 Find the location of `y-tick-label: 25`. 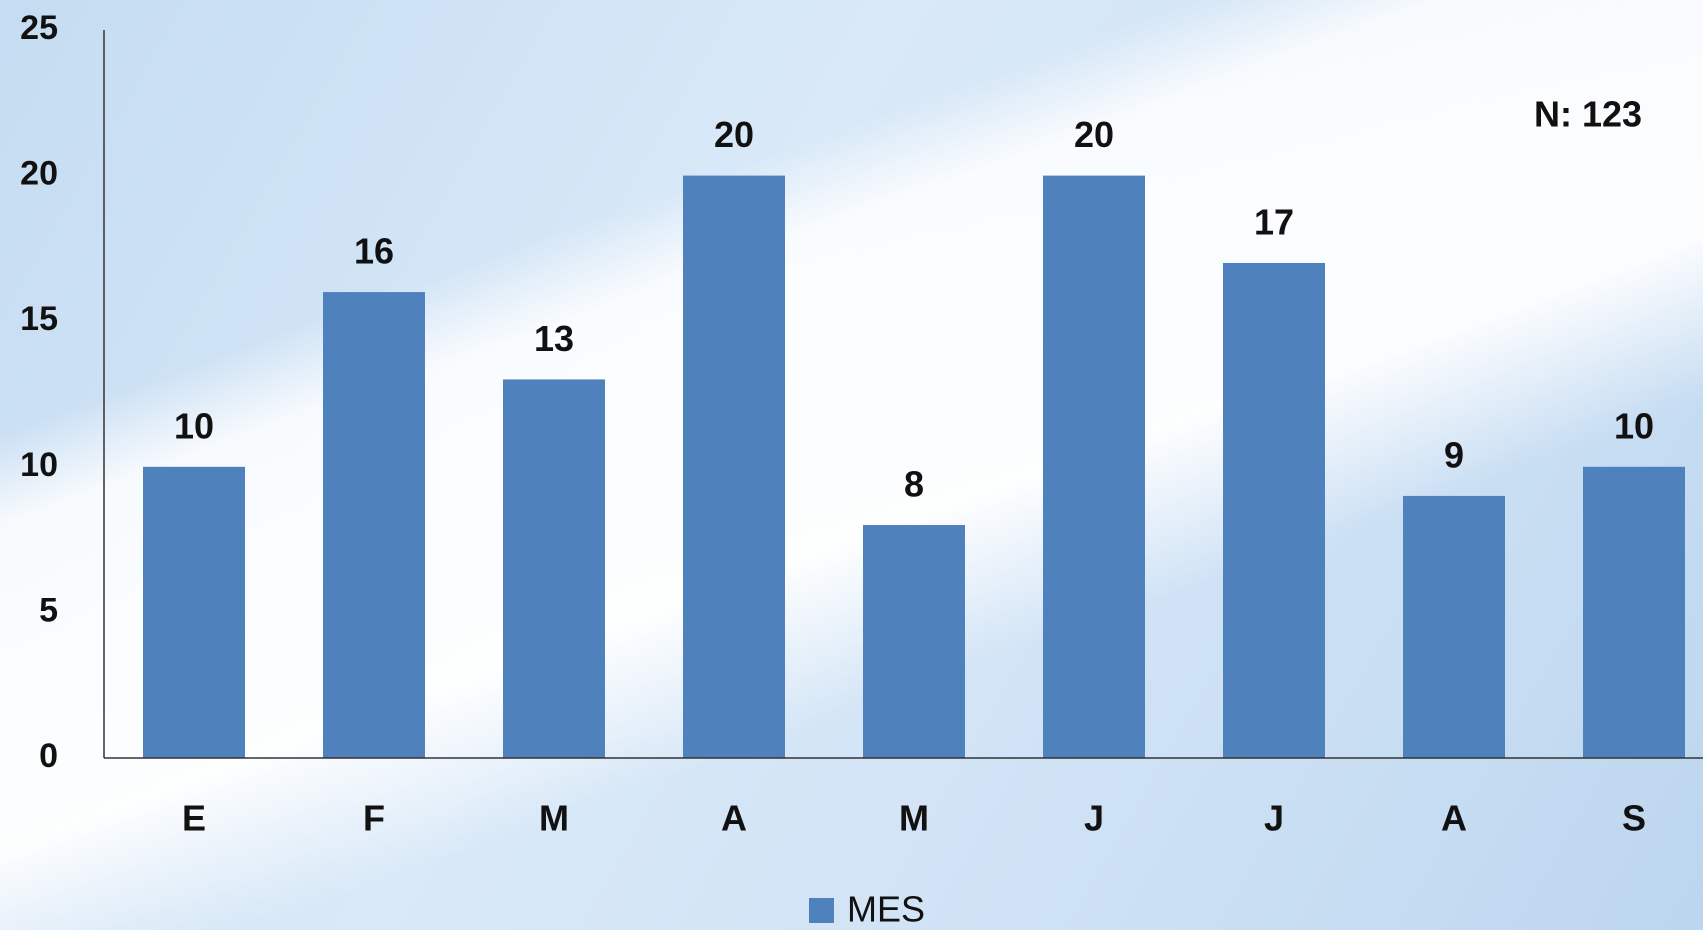

y-tick-label: 25 is located at coordinates (39, 28).